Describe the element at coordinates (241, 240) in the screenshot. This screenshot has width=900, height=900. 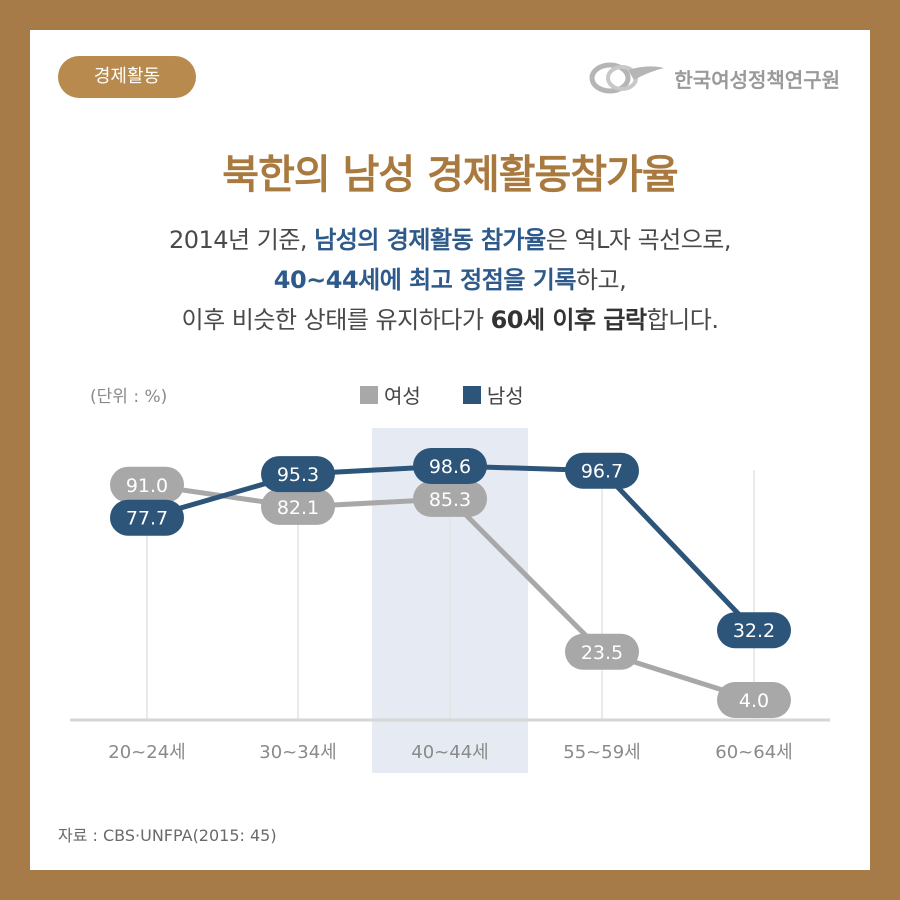
I see `desc-text: 2014년 기준,` at that location.